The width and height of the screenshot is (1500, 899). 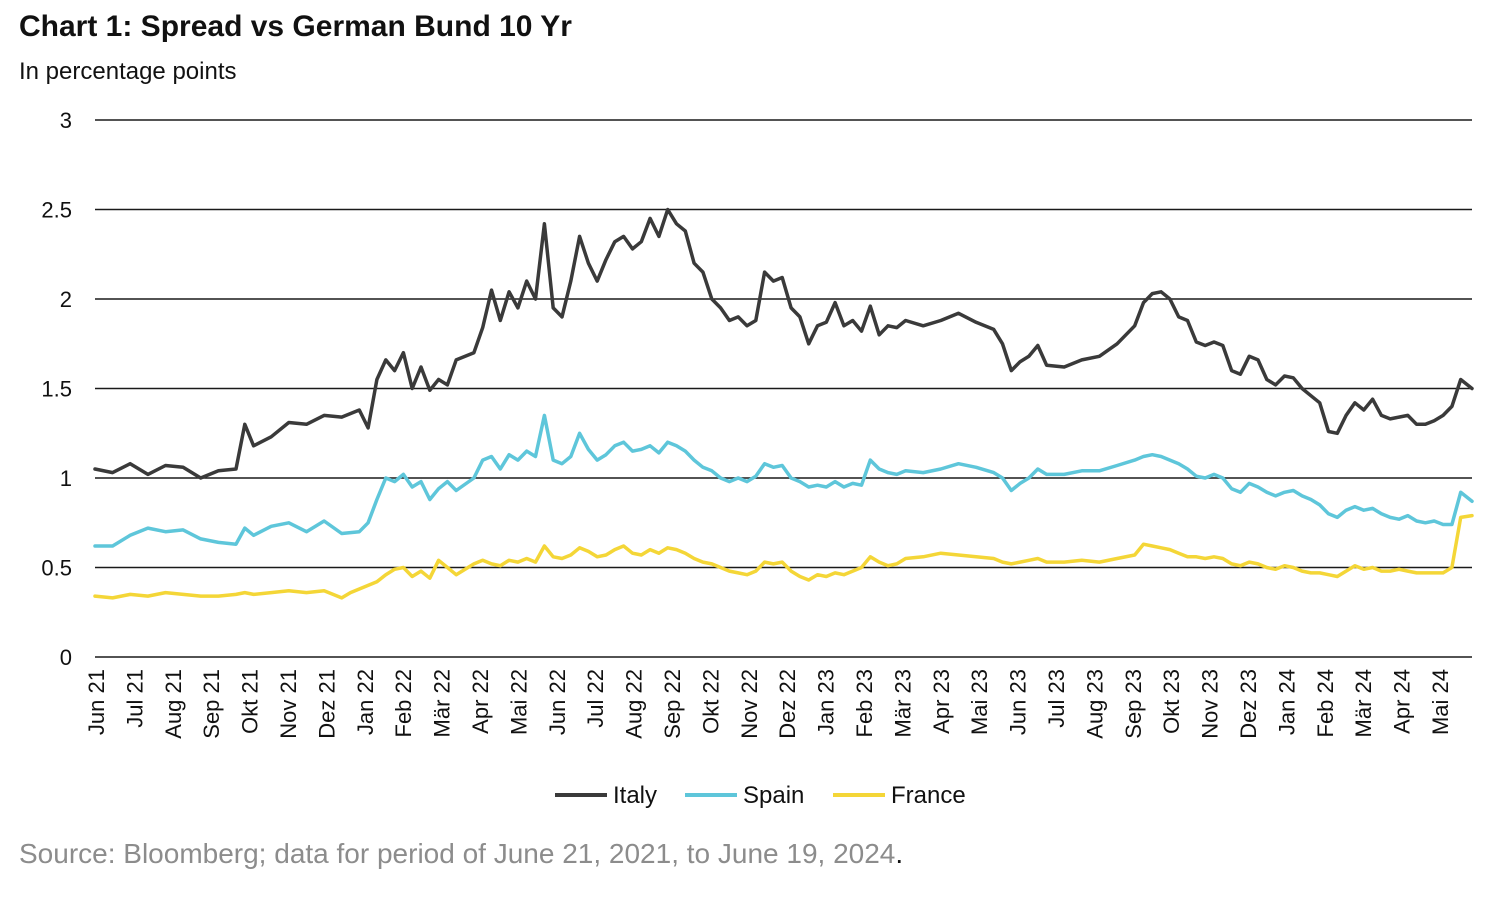 I want to click on x-tick-label: Jul 23, so click(x=1056, y=698).